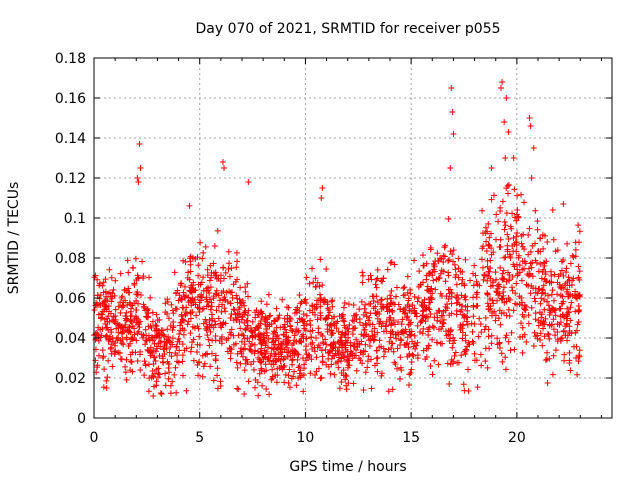  I want to click on x-axis-label: GPS time / hours, so click(347, 467).